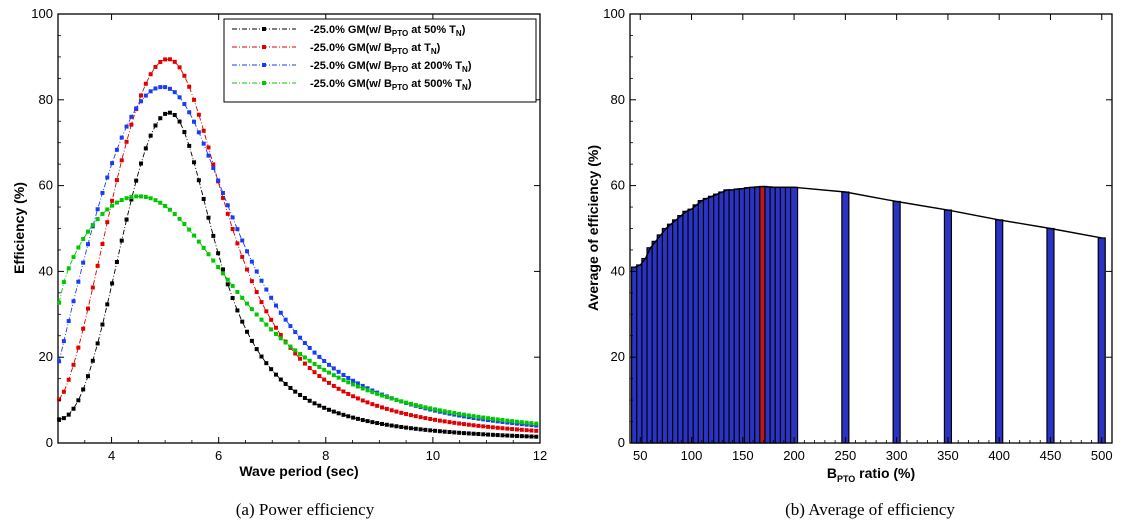  I want to click on legend-swatch-marker, so click(264, 47).